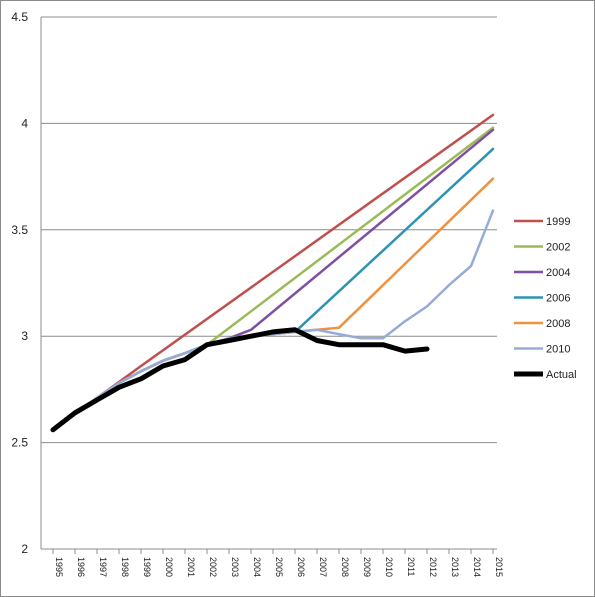  Describe the element at coordinates (103, 567) in the screenshot. I see `x-tick-label: 1997` at that location.